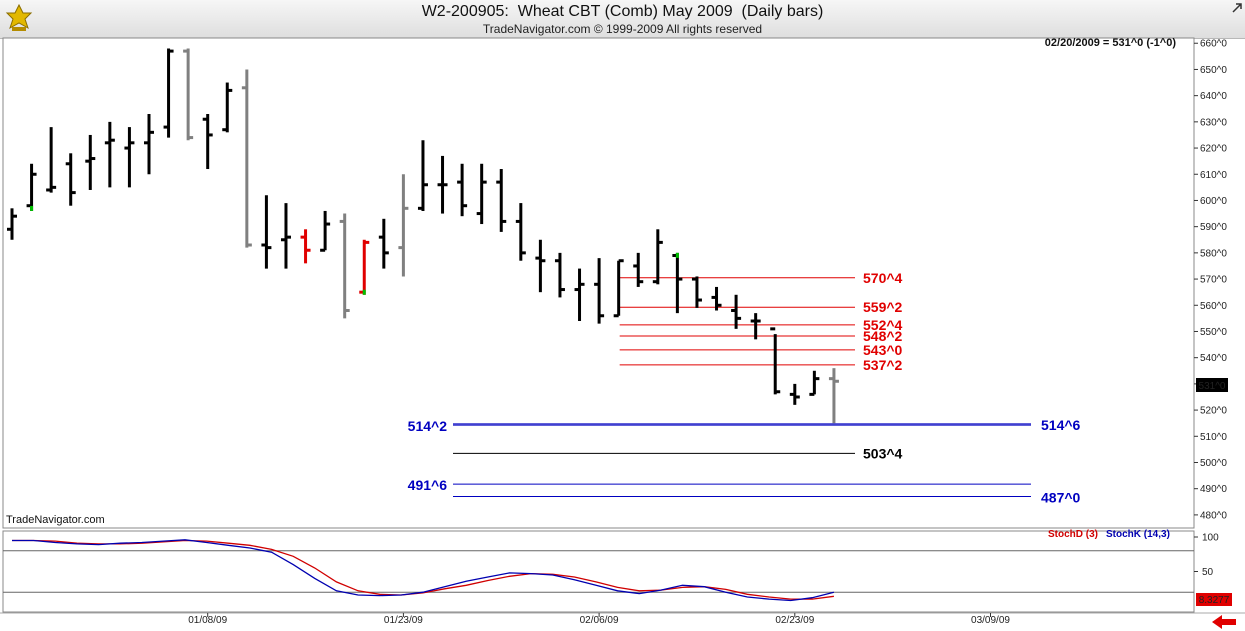 This screenshot has height=631, width=1245. I want to click on stochastic-panel: 100 50, so click(611, 567).